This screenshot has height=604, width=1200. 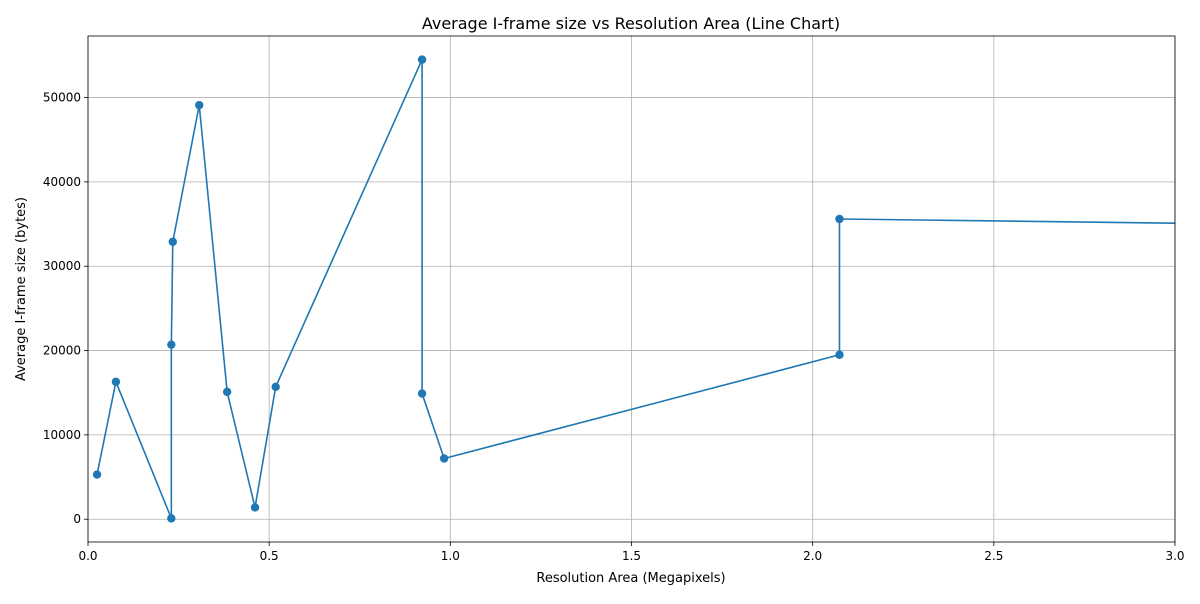 I want to click on x-tick-label: 0.0, so click(x=87, y=556).